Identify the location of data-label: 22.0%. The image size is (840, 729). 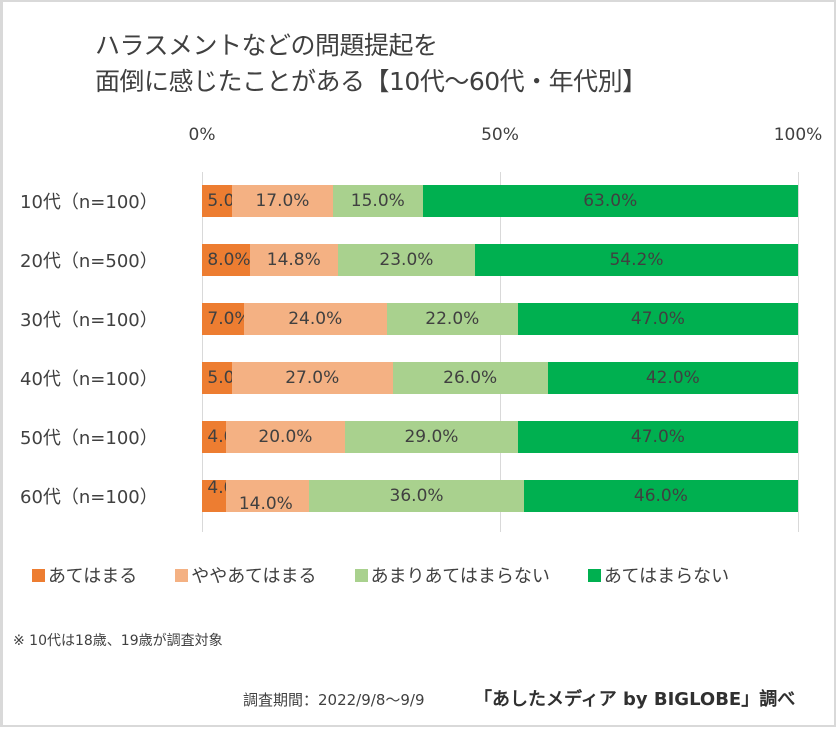
(452, 319).